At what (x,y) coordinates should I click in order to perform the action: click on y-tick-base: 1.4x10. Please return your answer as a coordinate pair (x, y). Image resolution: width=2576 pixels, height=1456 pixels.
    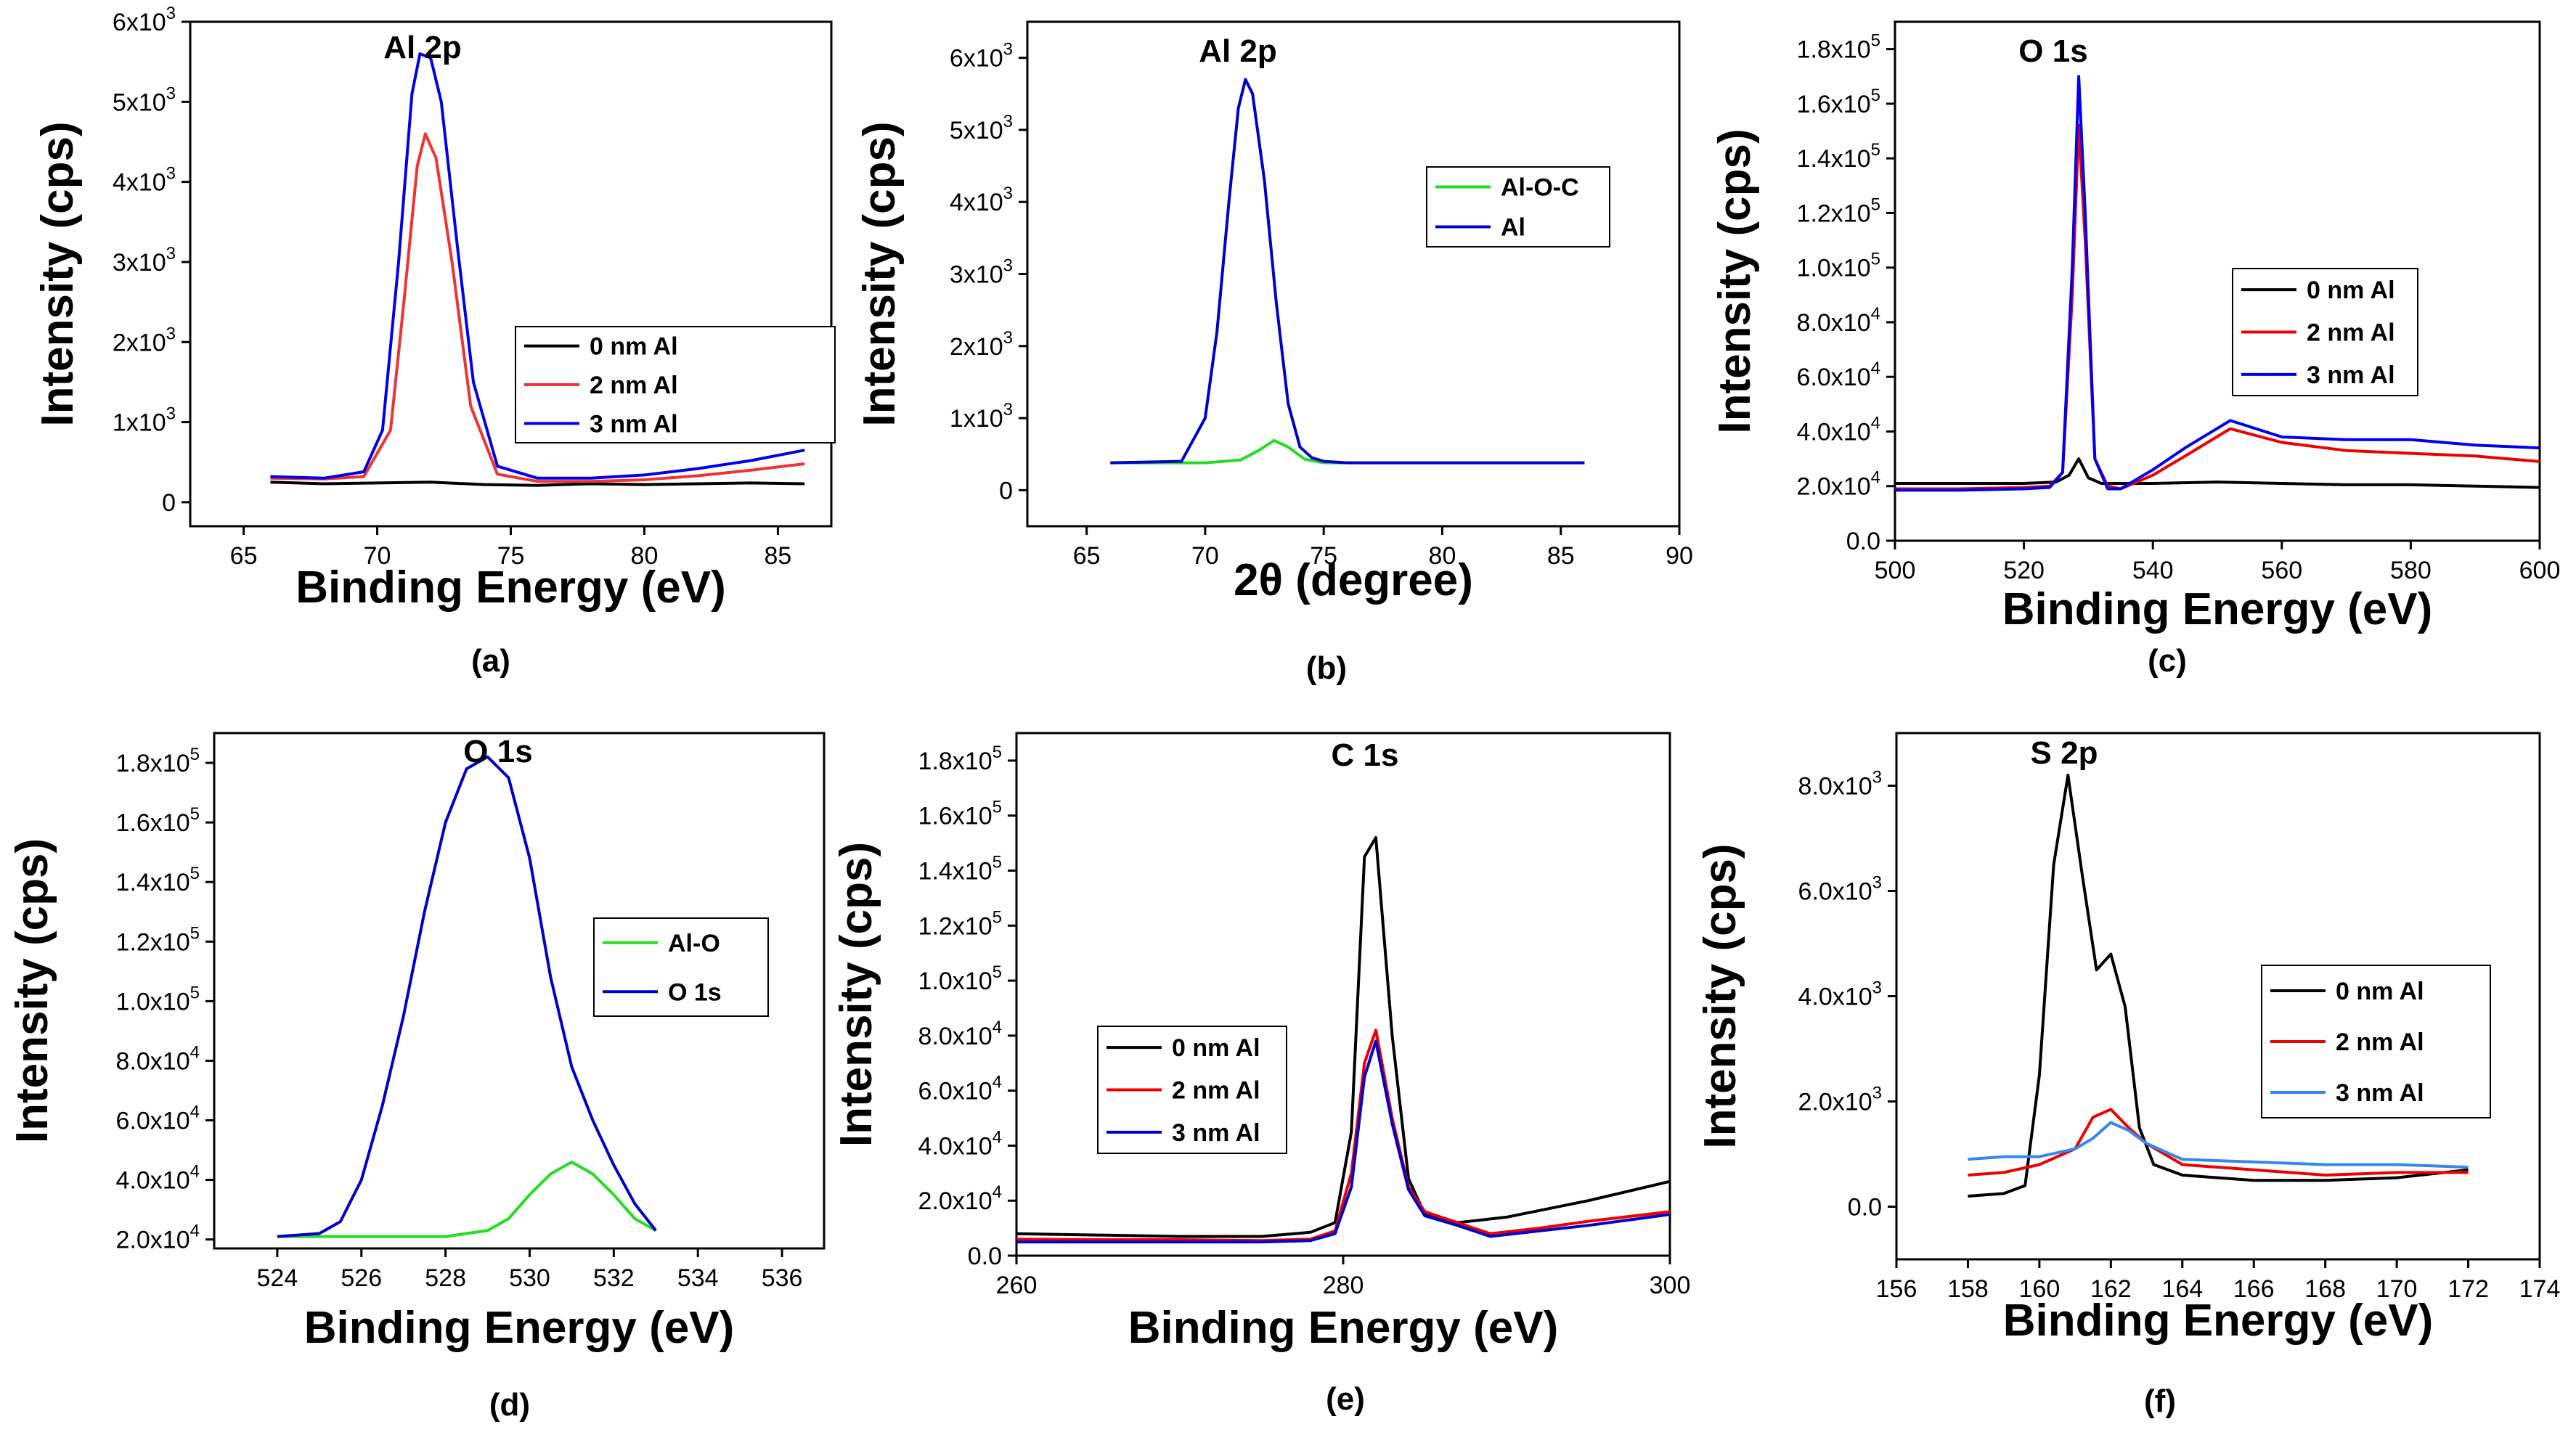
    Looking at the image, I should click on (153, 882).